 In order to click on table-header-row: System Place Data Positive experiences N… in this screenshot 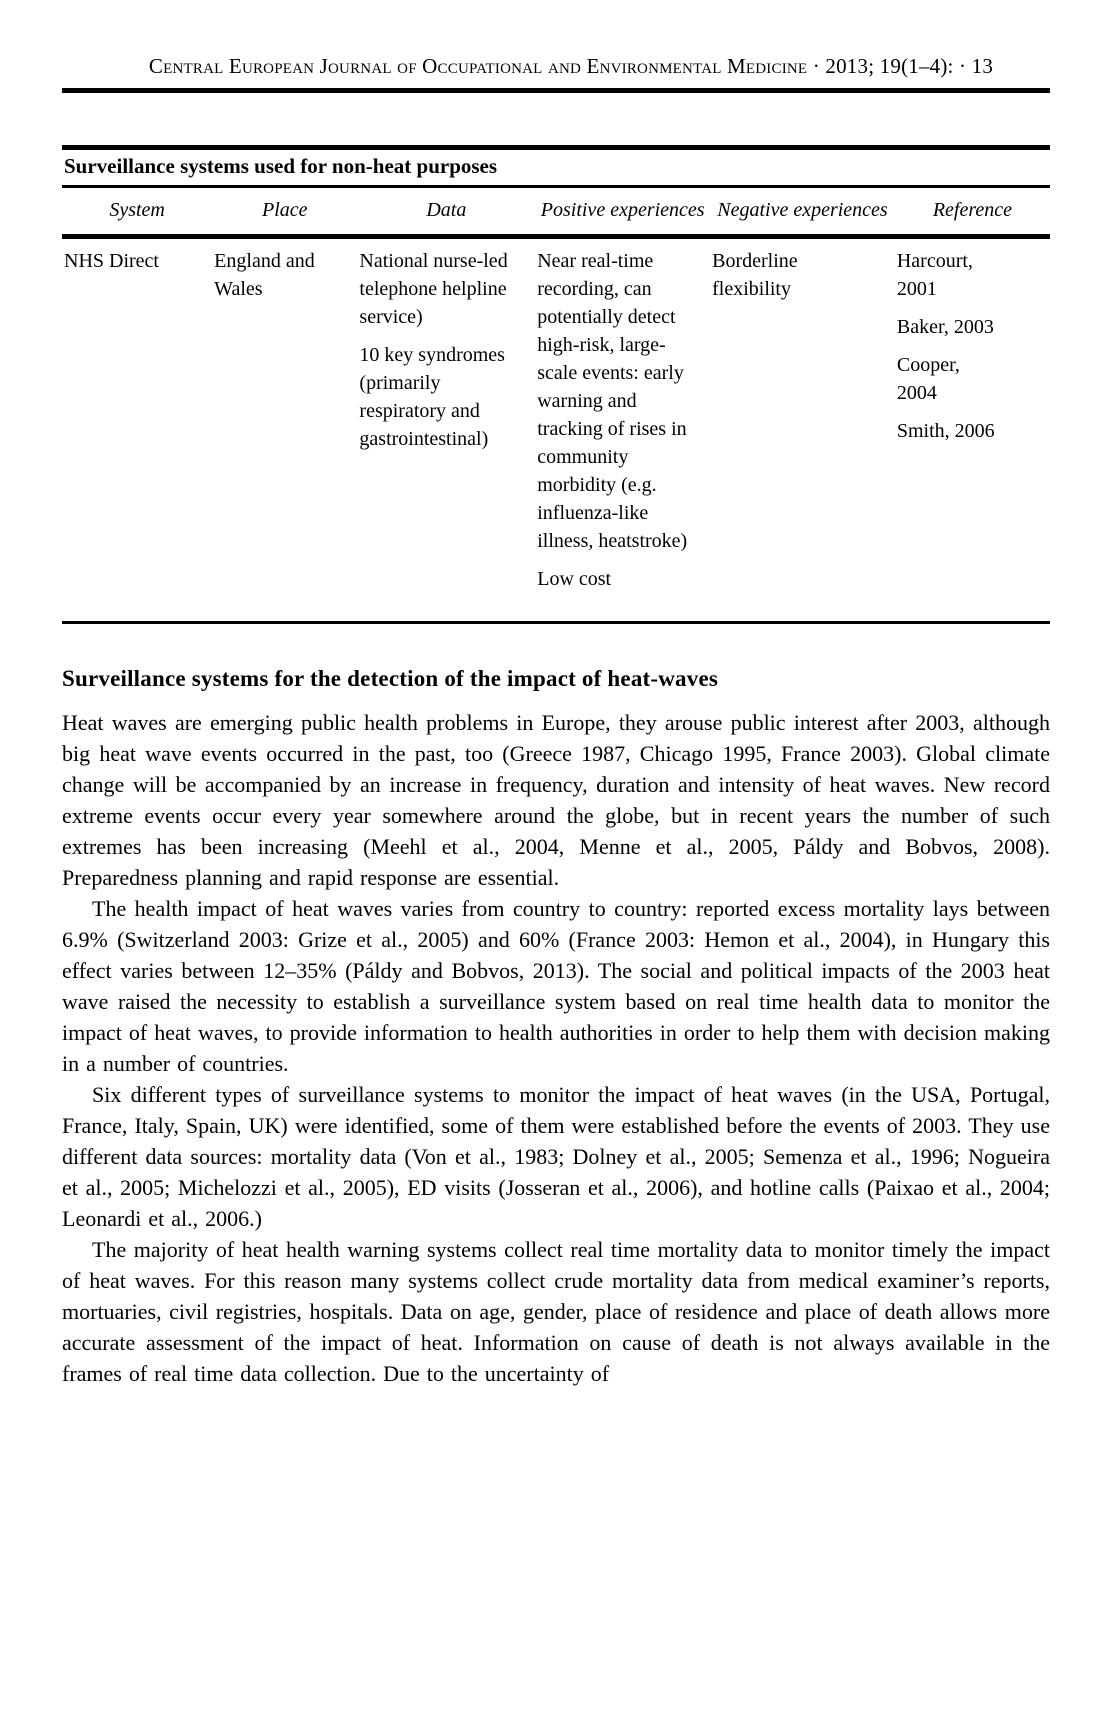, I will do `click(556, 212)`.